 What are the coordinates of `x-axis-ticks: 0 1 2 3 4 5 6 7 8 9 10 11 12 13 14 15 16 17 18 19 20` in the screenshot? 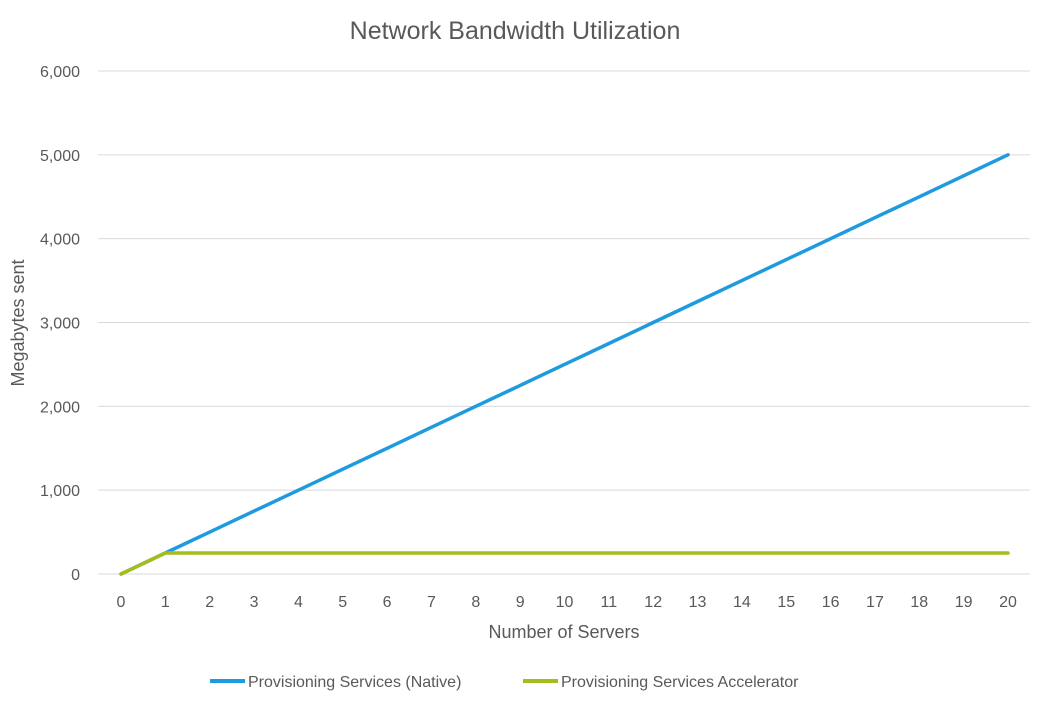 It's located at (567, 602).